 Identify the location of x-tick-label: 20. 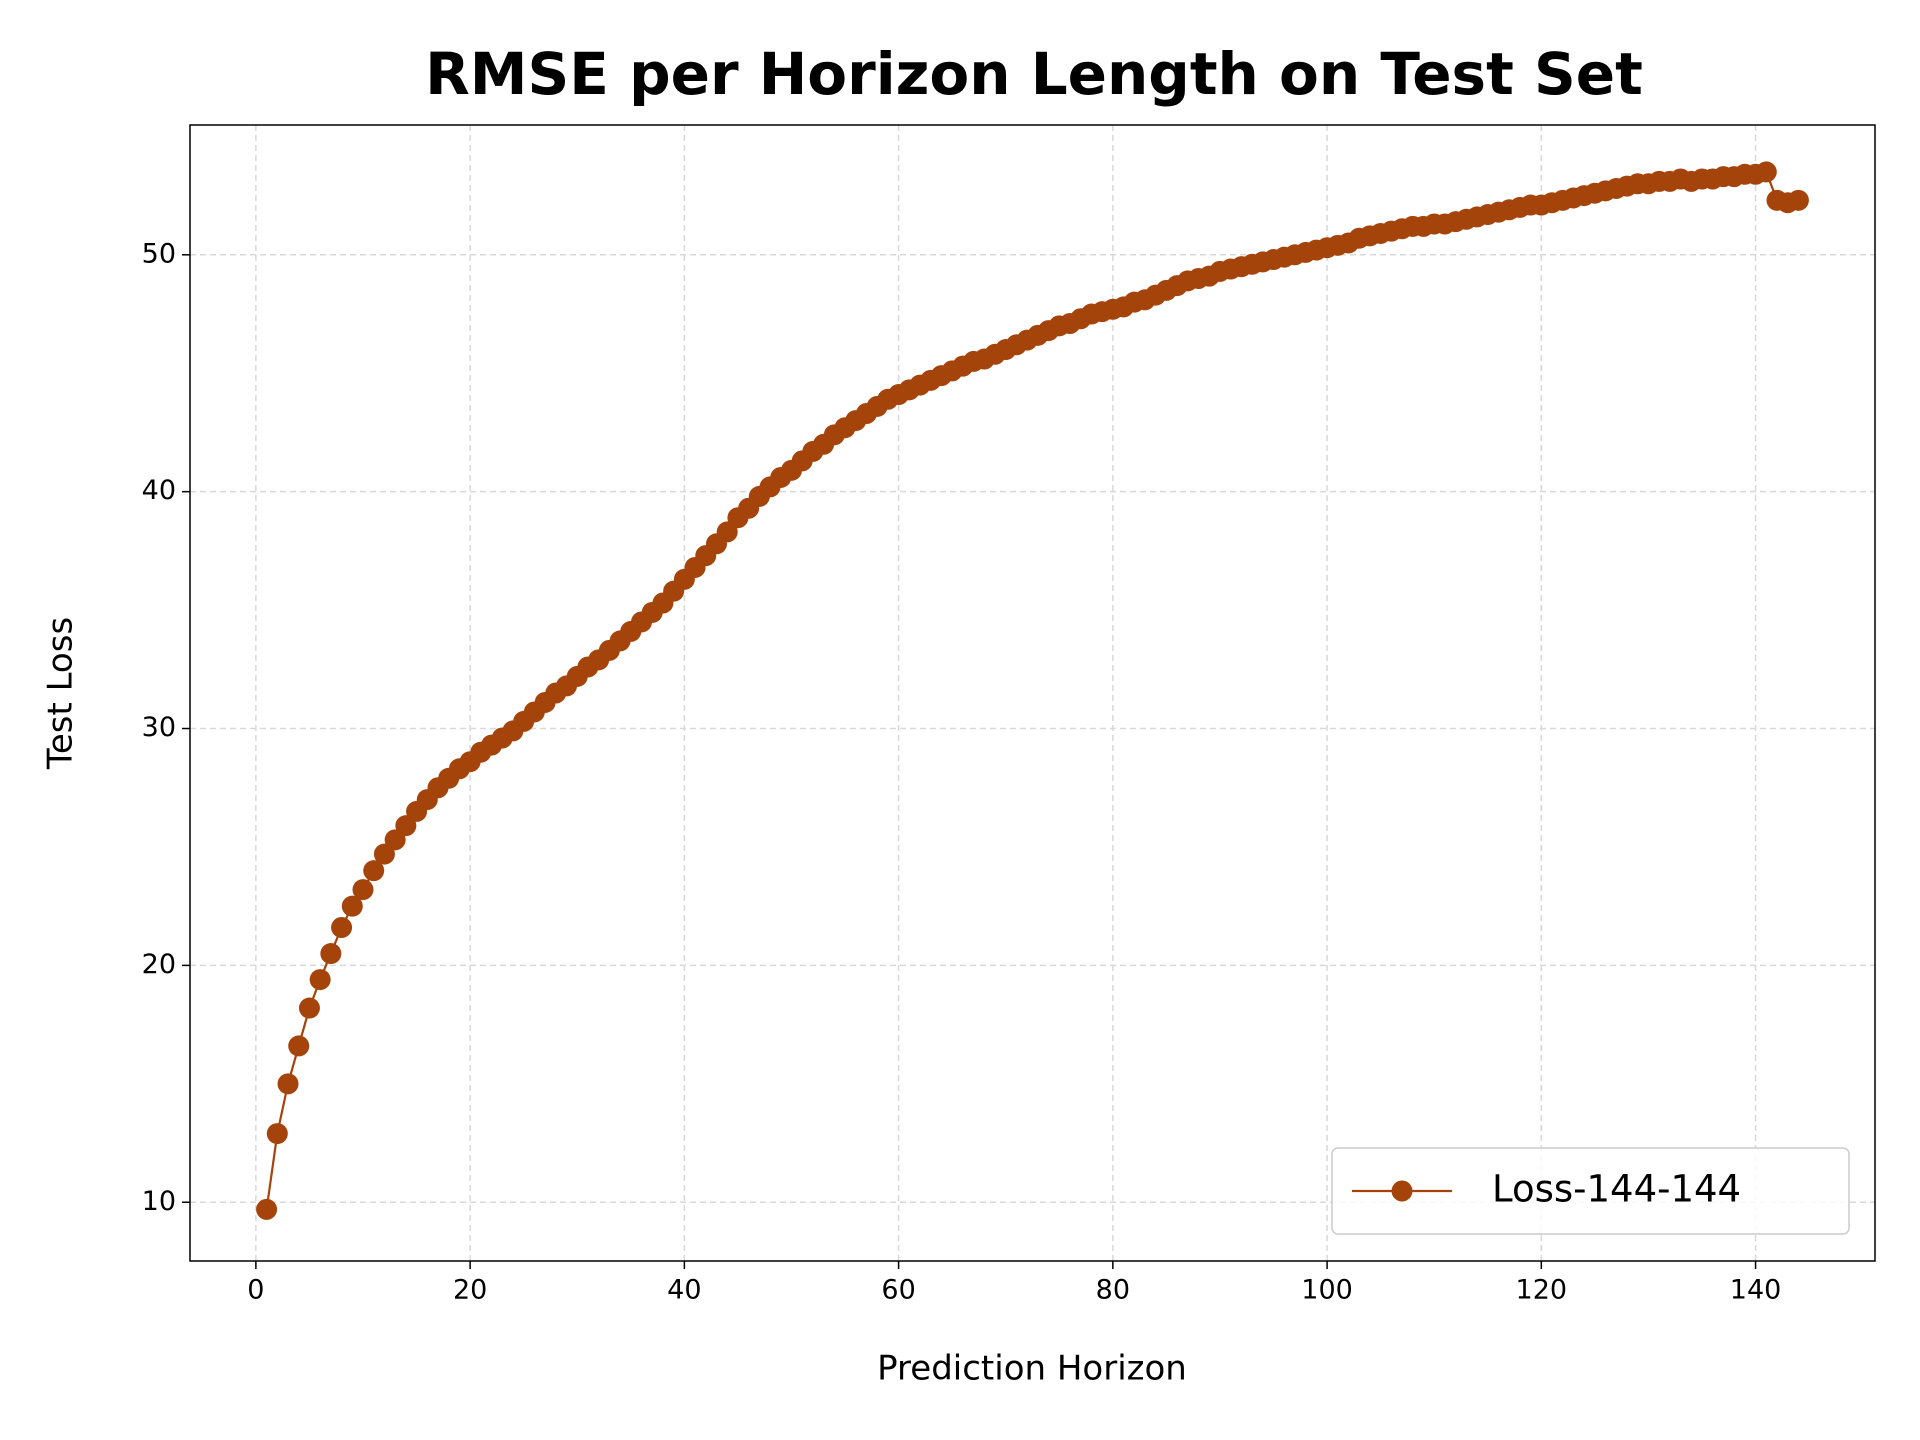
(470, 1290).